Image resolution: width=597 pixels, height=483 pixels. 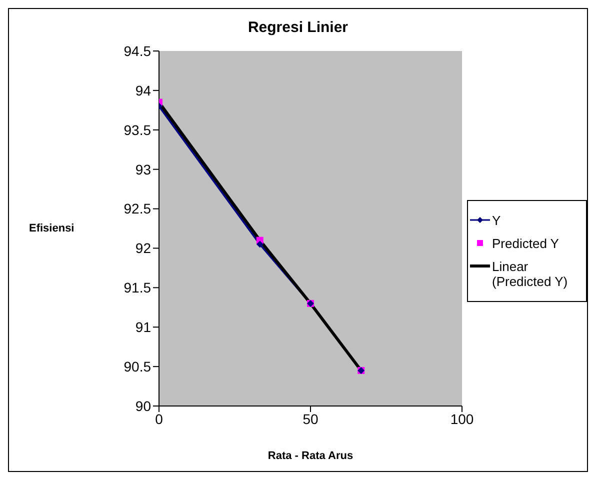 I want to click on legend-label: Linear (Predicted Y), so click(x=530, y=274).